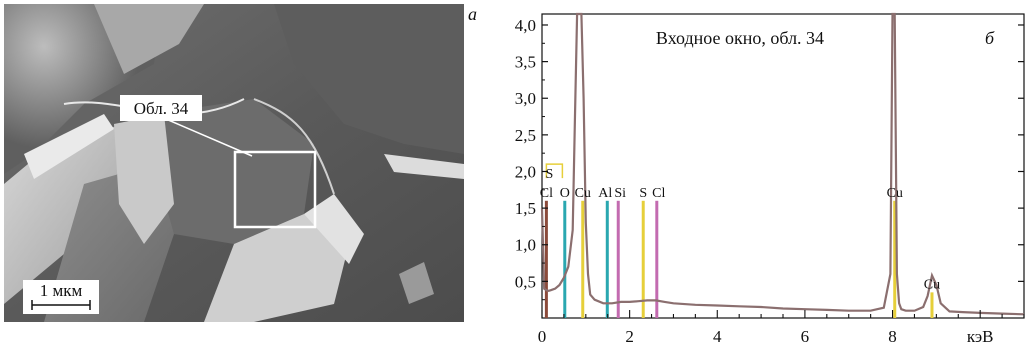 The width and height of the screenshot is (1029, 349). I want to click on y-tick-label: 2,0, so click(525, 171).